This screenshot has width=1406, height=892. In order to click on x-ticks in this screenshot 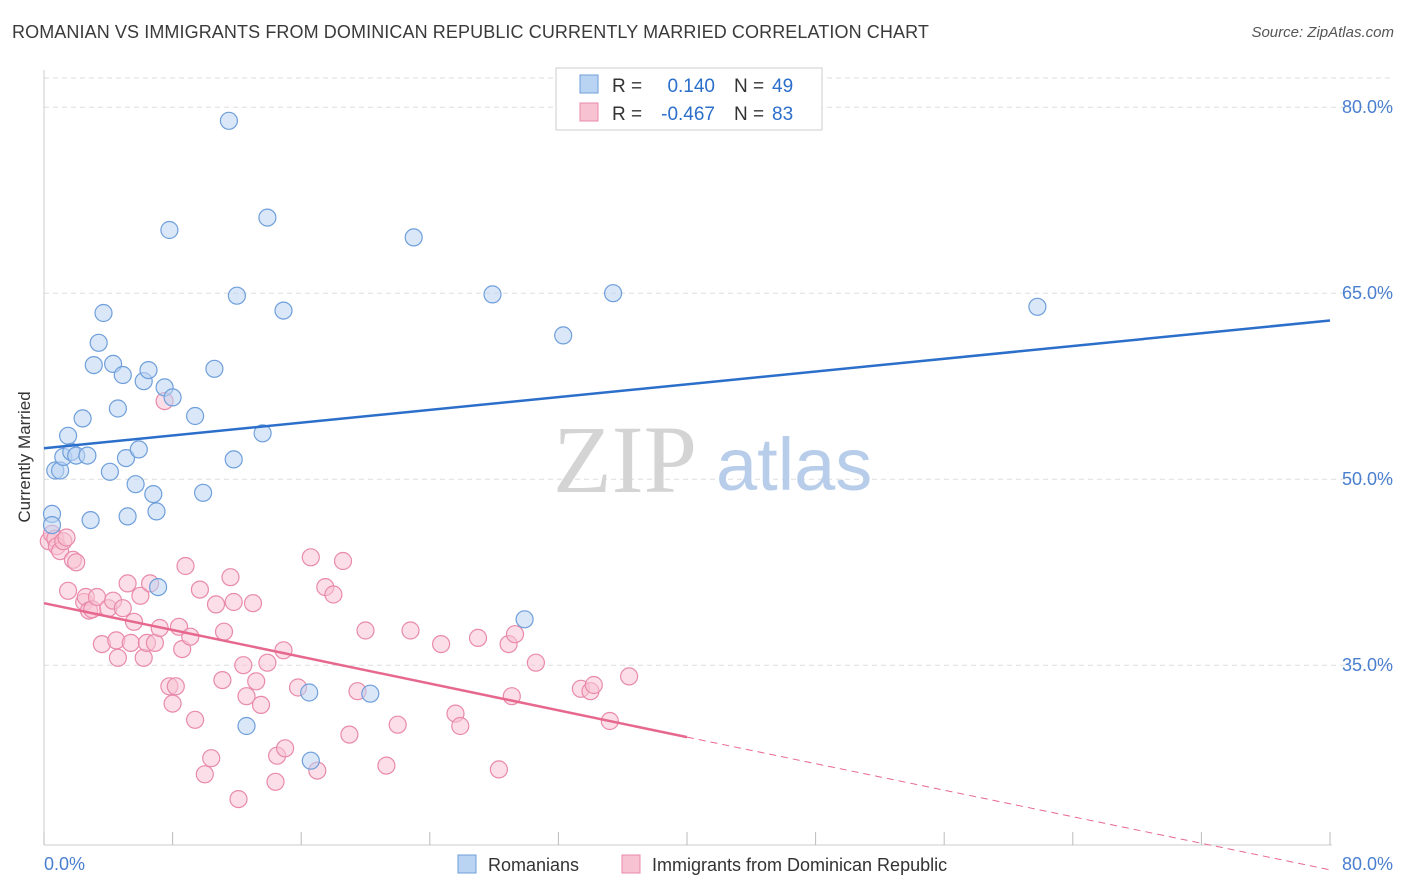, I will do `click(687, 838)`.